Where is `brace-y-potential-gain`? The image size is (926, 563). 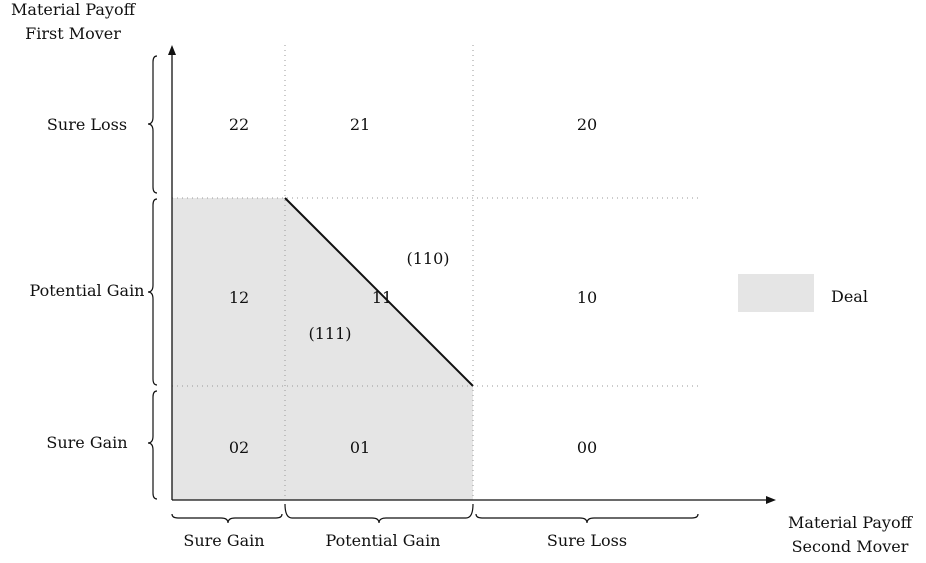 brace-y-potential-gain is located at coordinates (152, 292).